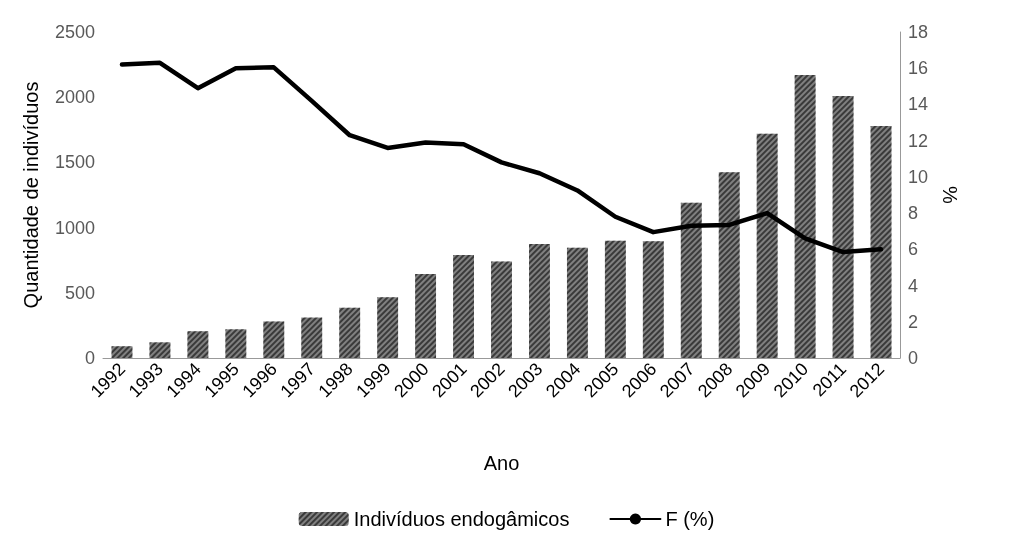  I want to click on y-tick-label: 500, so click(79, 292).